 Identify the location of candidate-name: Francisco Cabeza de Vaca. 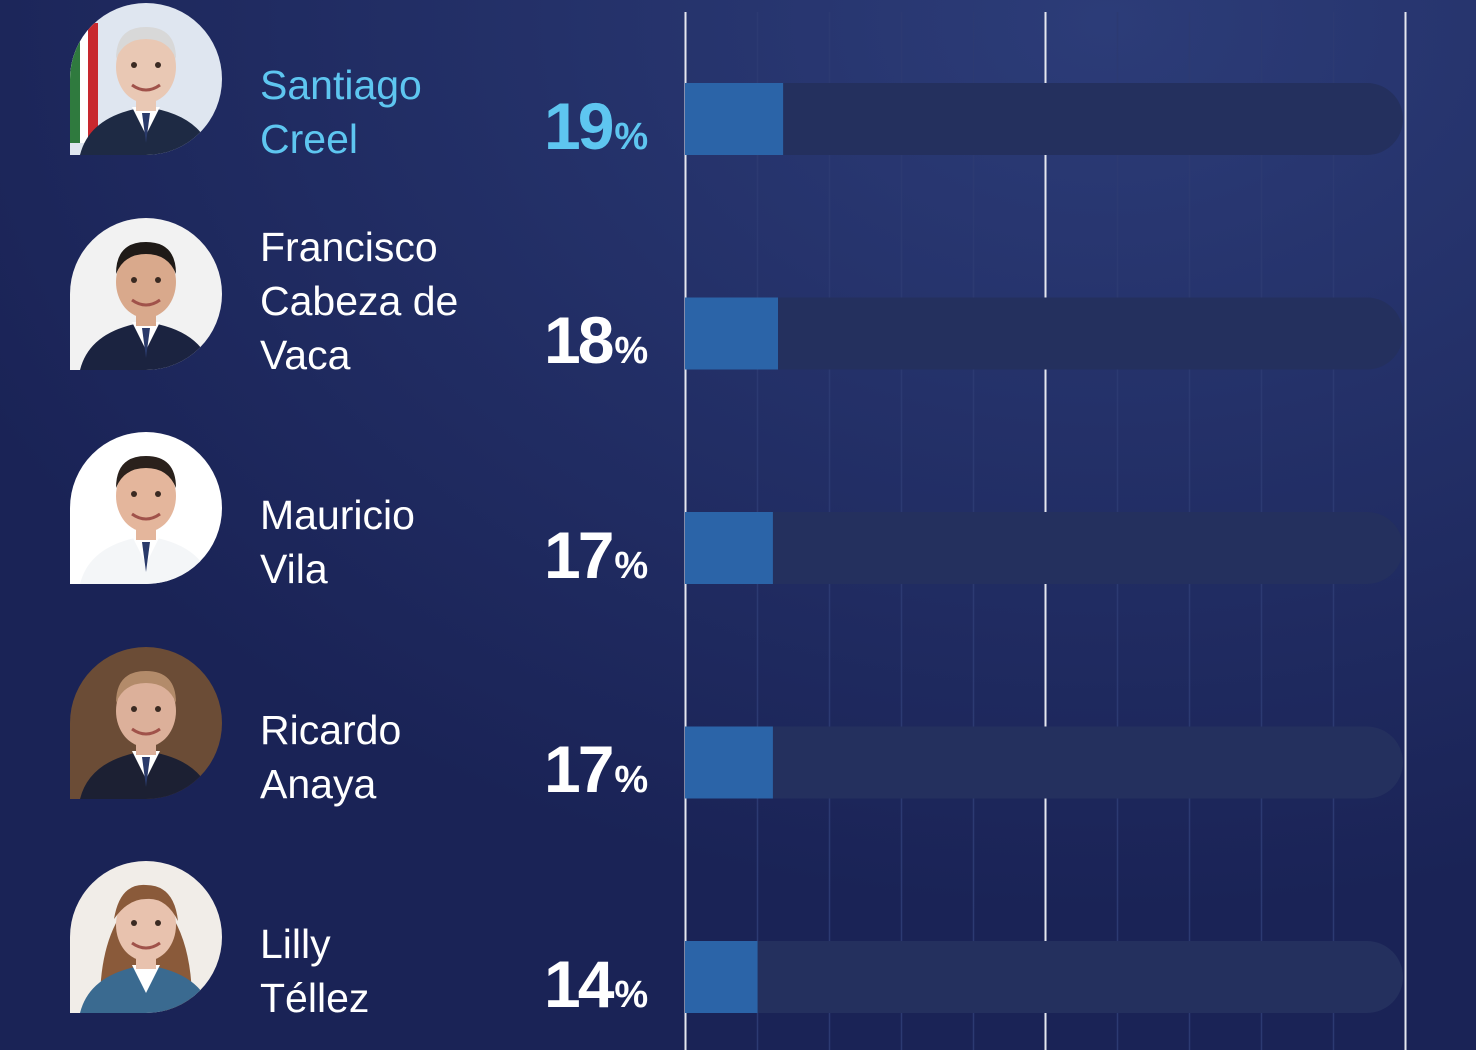
(390, 301).